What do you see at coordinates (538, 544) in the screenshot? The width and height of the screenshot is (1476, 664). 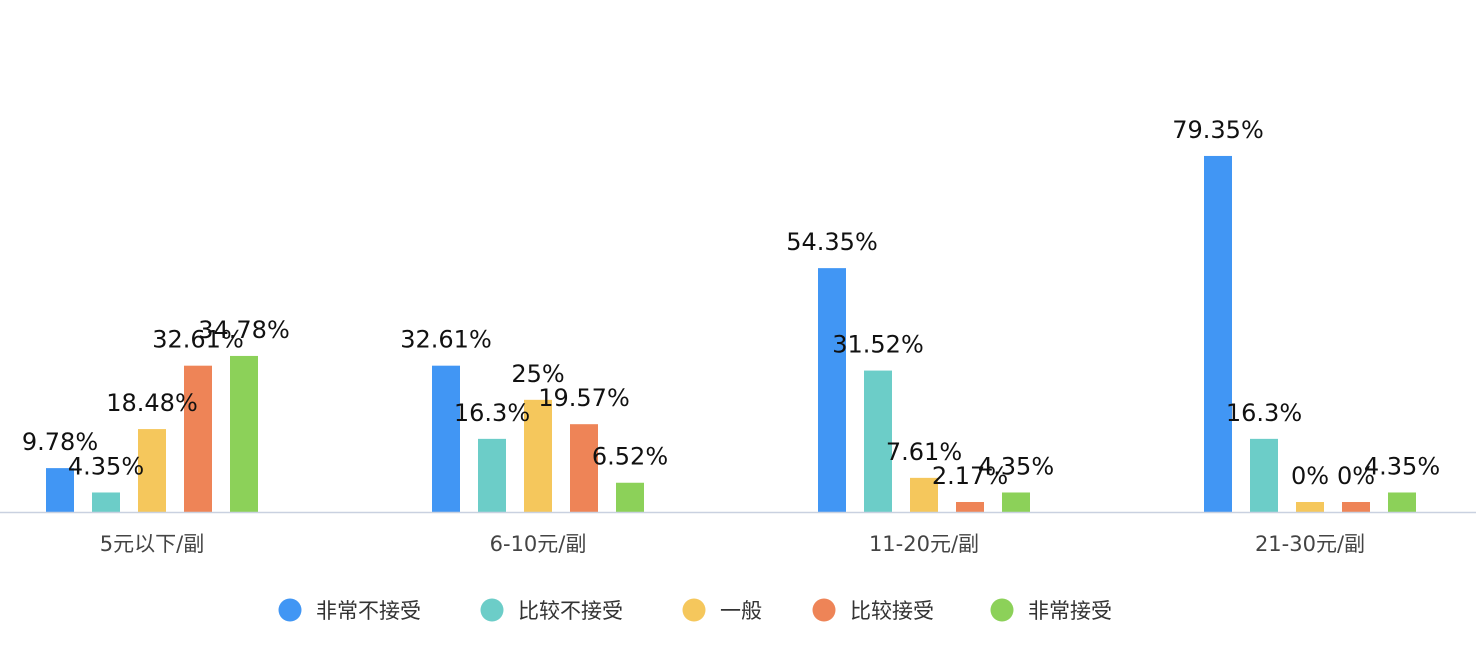 I see `x-tick-label: 6-10元/副` at bounding box center [538, 544].